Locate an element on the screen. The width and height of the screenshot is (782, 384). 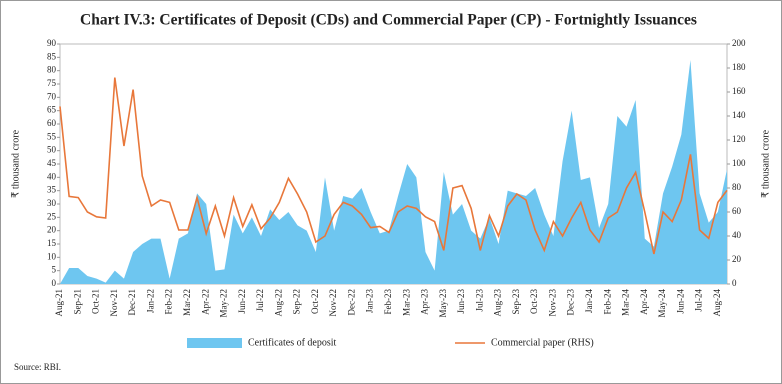
x-tick-label: Aug-24 is located at coordinates (717, 303).